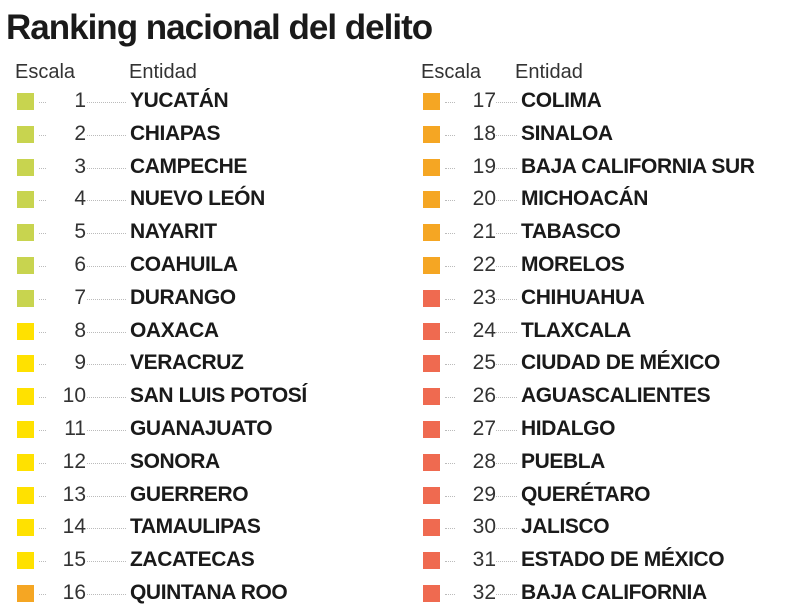 The height and width of the screenshot is (614, 800). Describe the element at coordinates (573, 265) in the screenshot. I see `state-name: MORELOS` at that location.